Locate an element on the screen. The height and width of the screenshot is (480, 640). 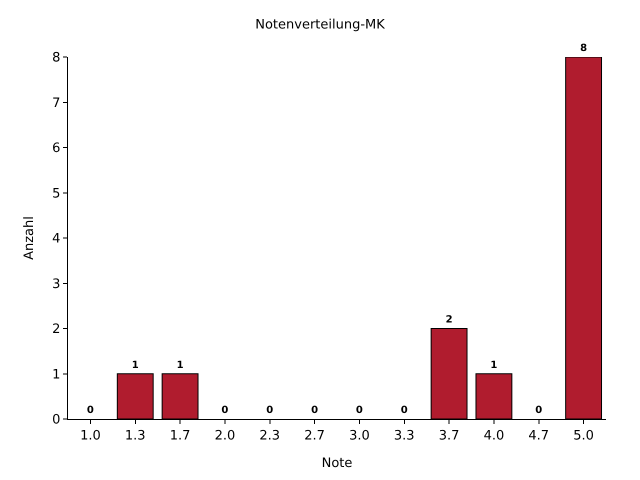
y-tick-label: 3 is located at coordinates (56, 284).